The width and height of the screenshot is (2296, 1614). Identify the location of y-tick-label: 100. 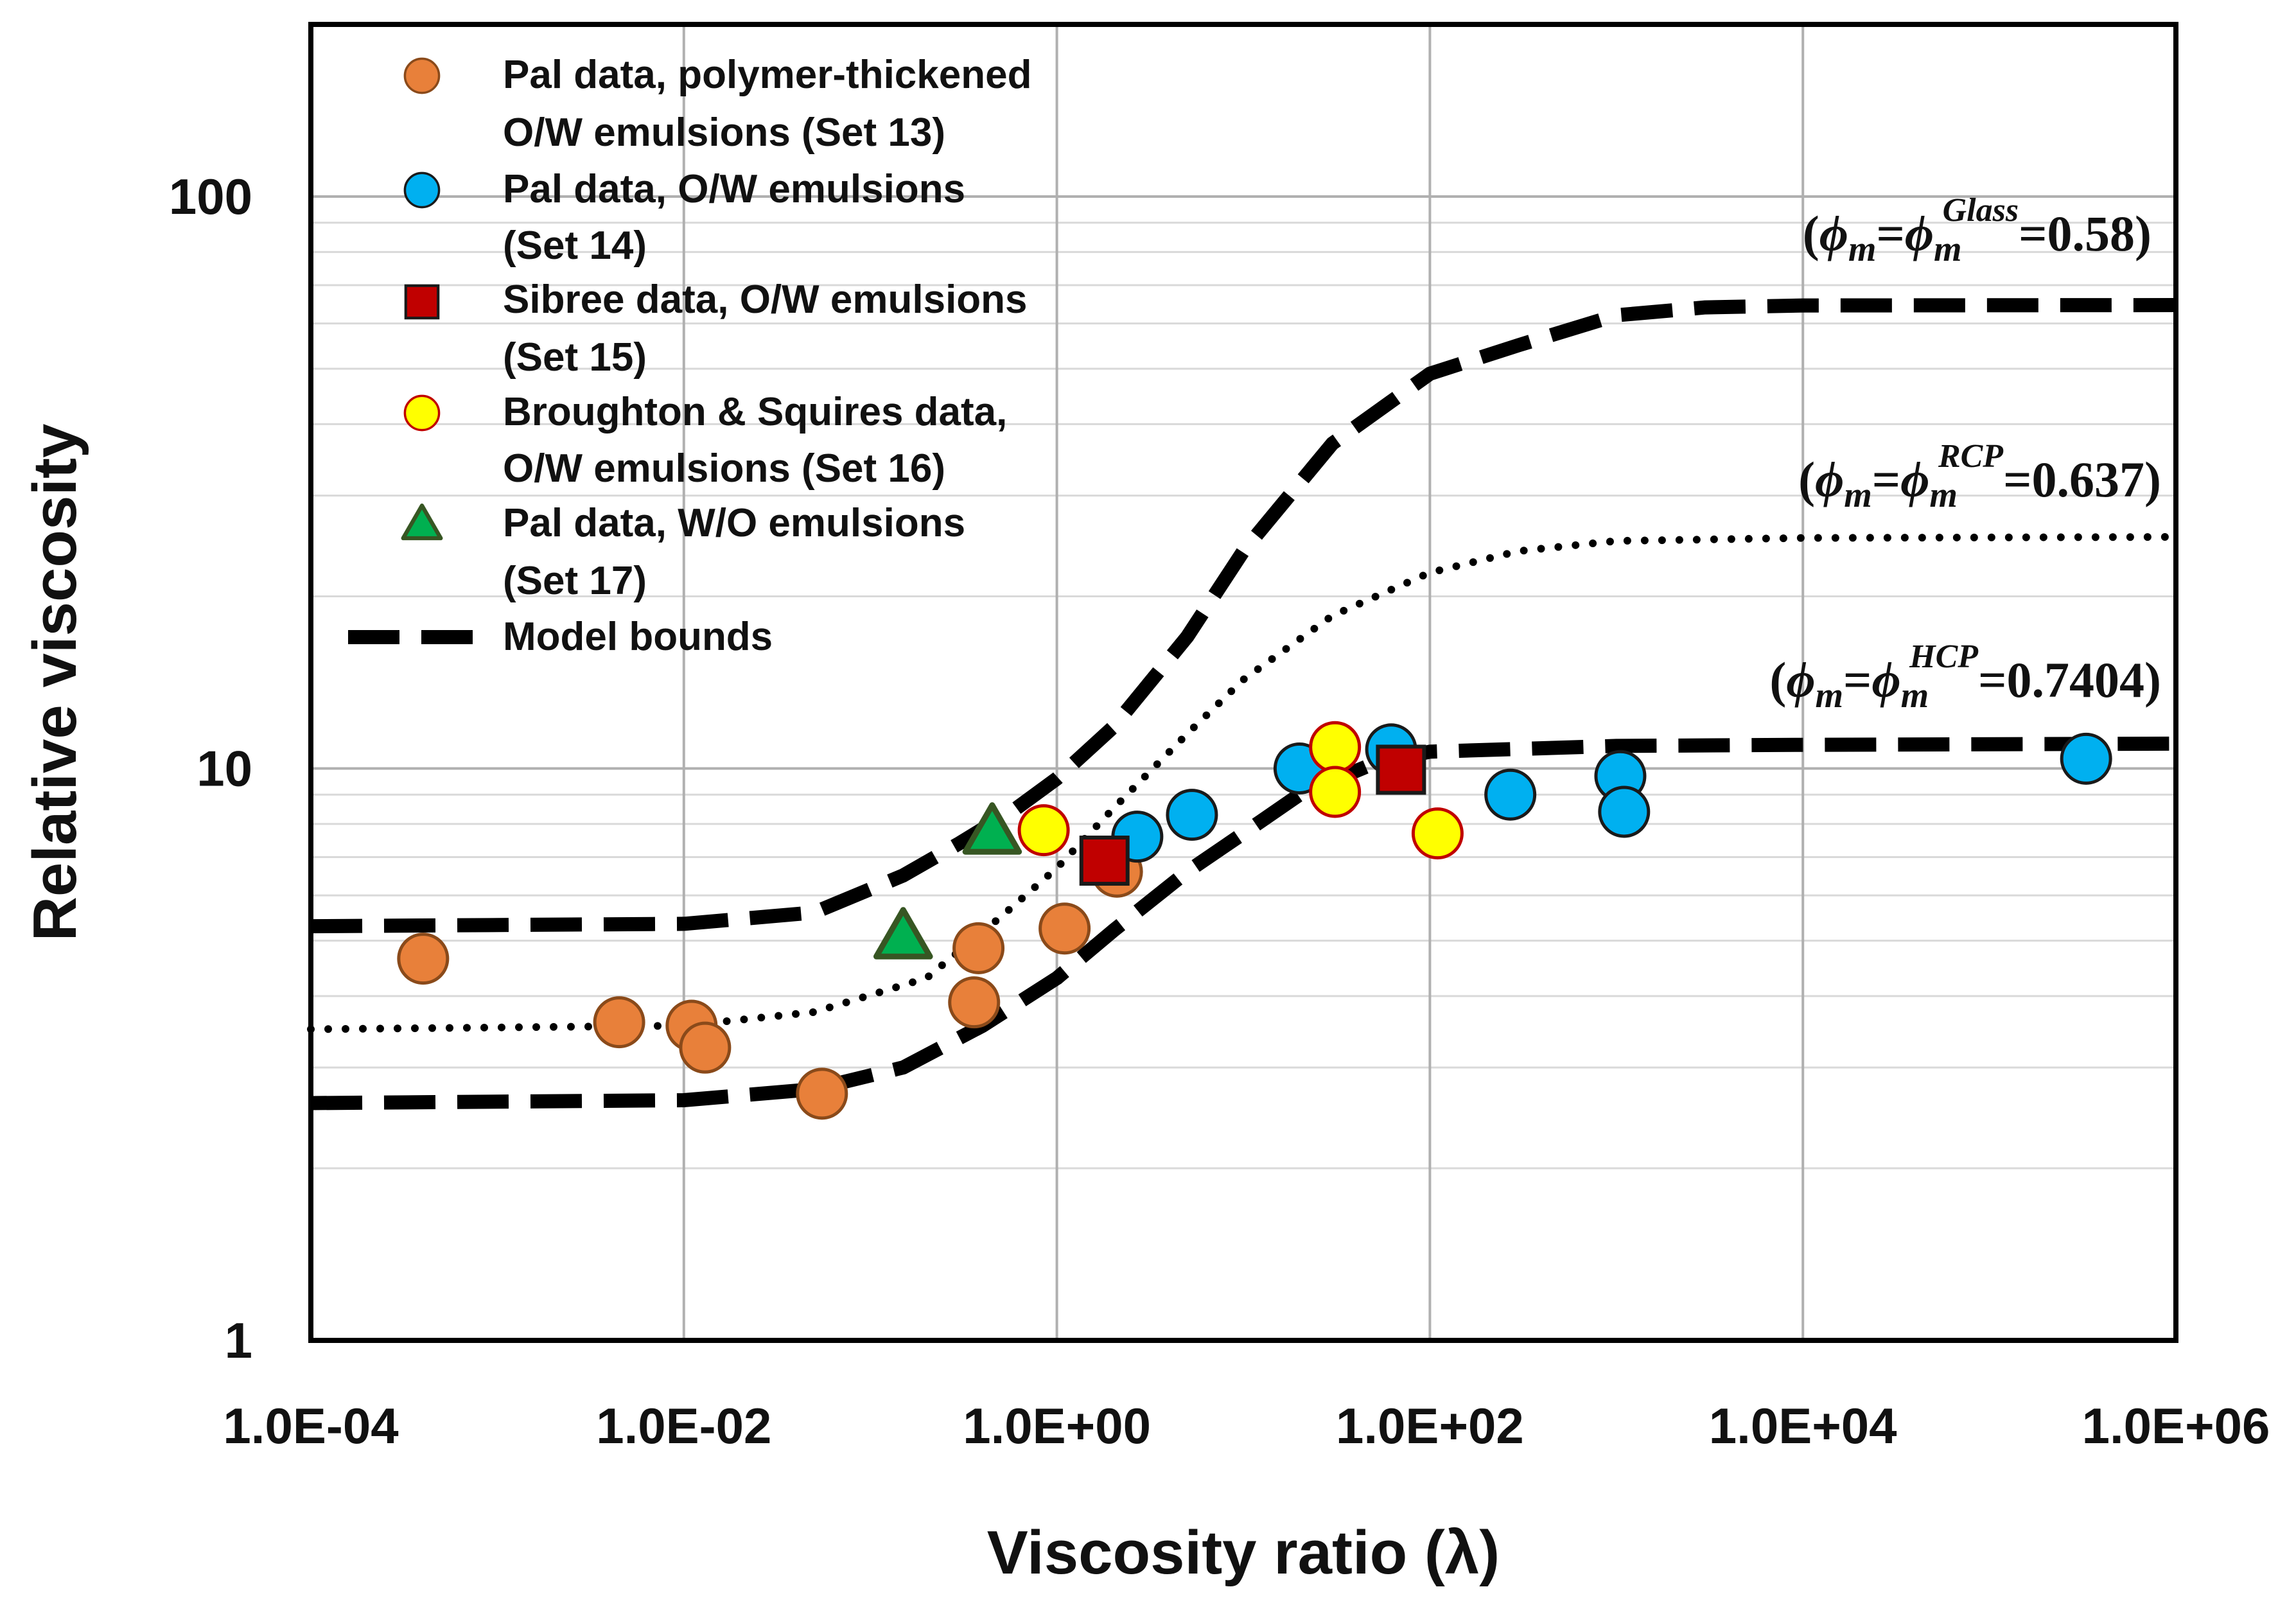
(210, 197).